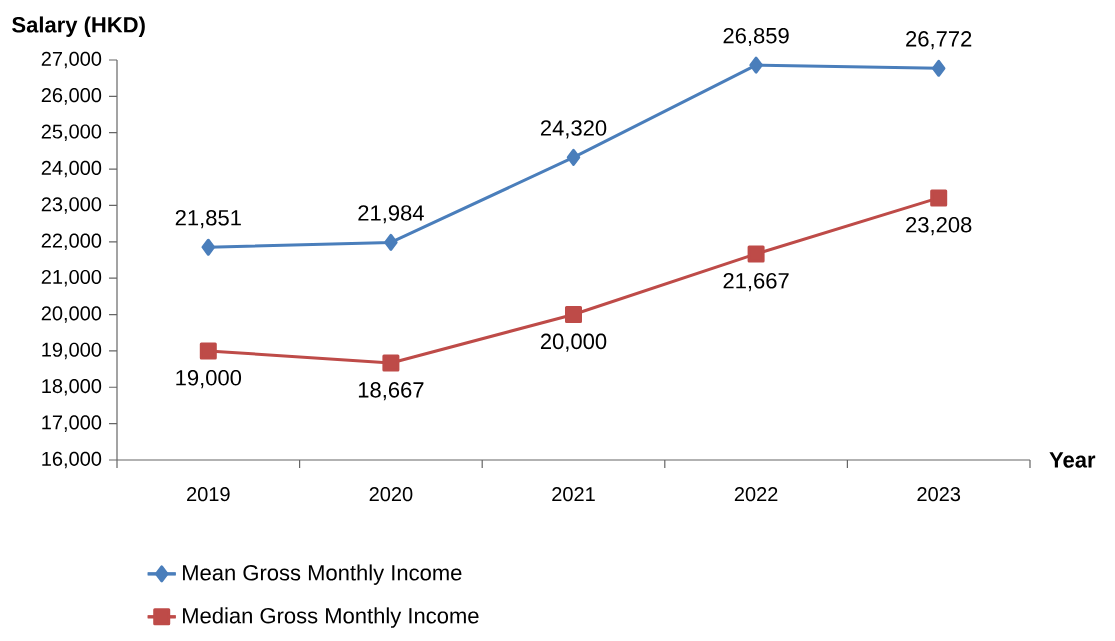  What do you see at coordinates (208, 219) in the screenshot?
I see `data-label: 21,851` at bounding box center [208, 219].